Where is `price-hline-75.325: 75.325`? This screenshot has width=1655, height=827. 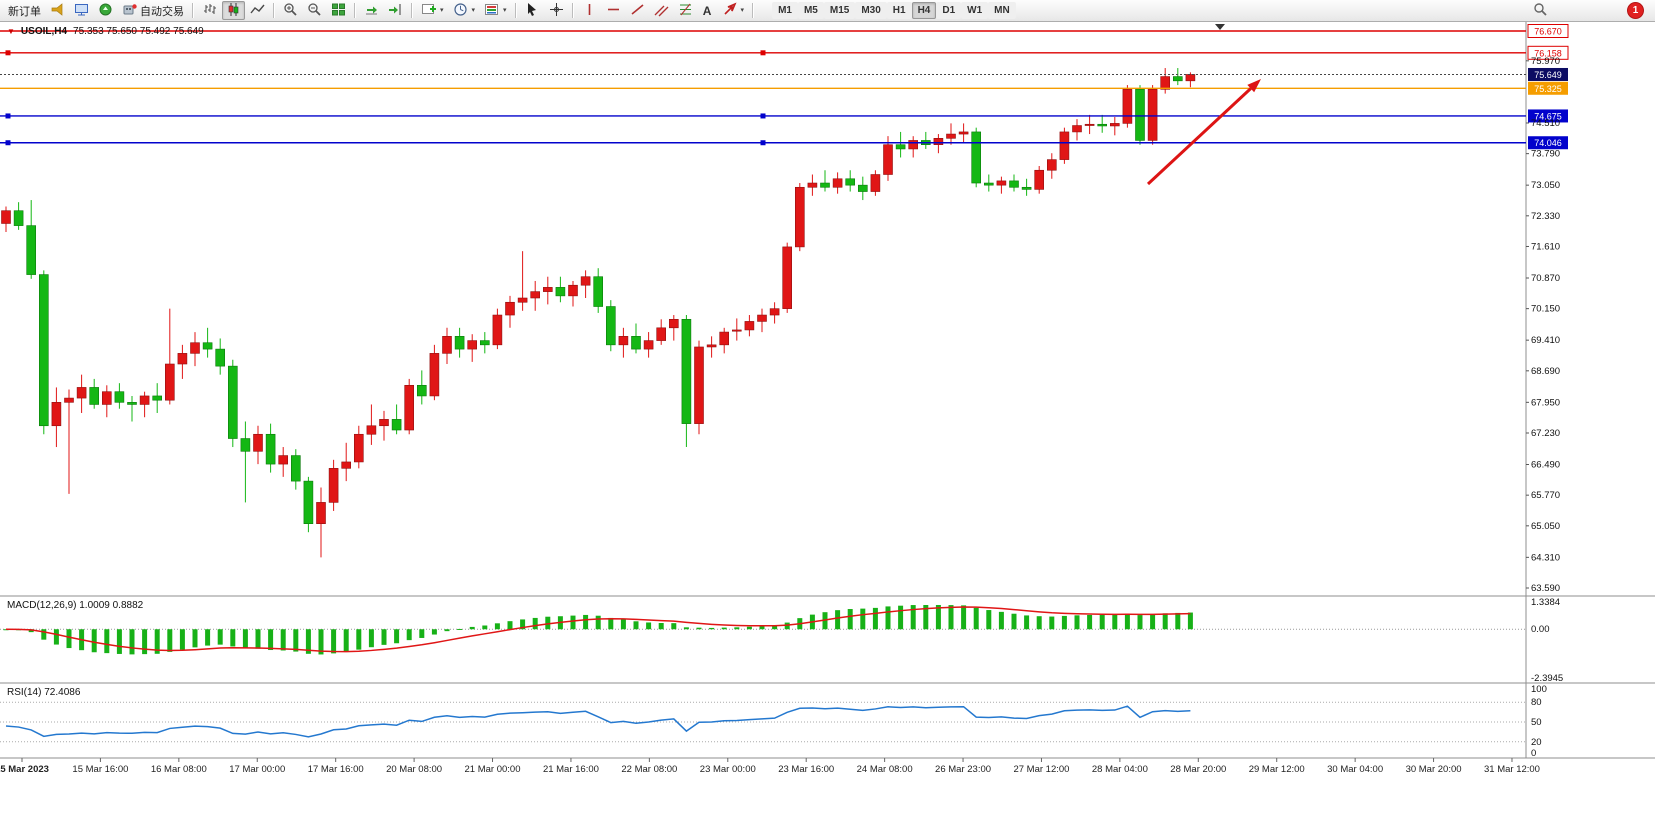 price-hline-75.325: 75.325 is located at coordinates (784, 88).